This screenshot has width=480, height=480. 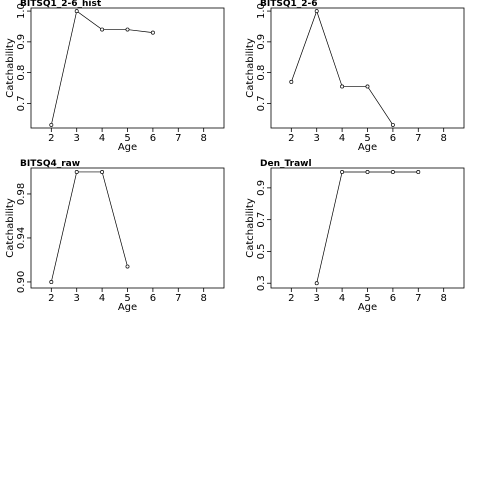 What do you see at coordinates (261, 251) in the screenshot?
I see `y-tick-label: 0.5` at bounding box center [261, 251].